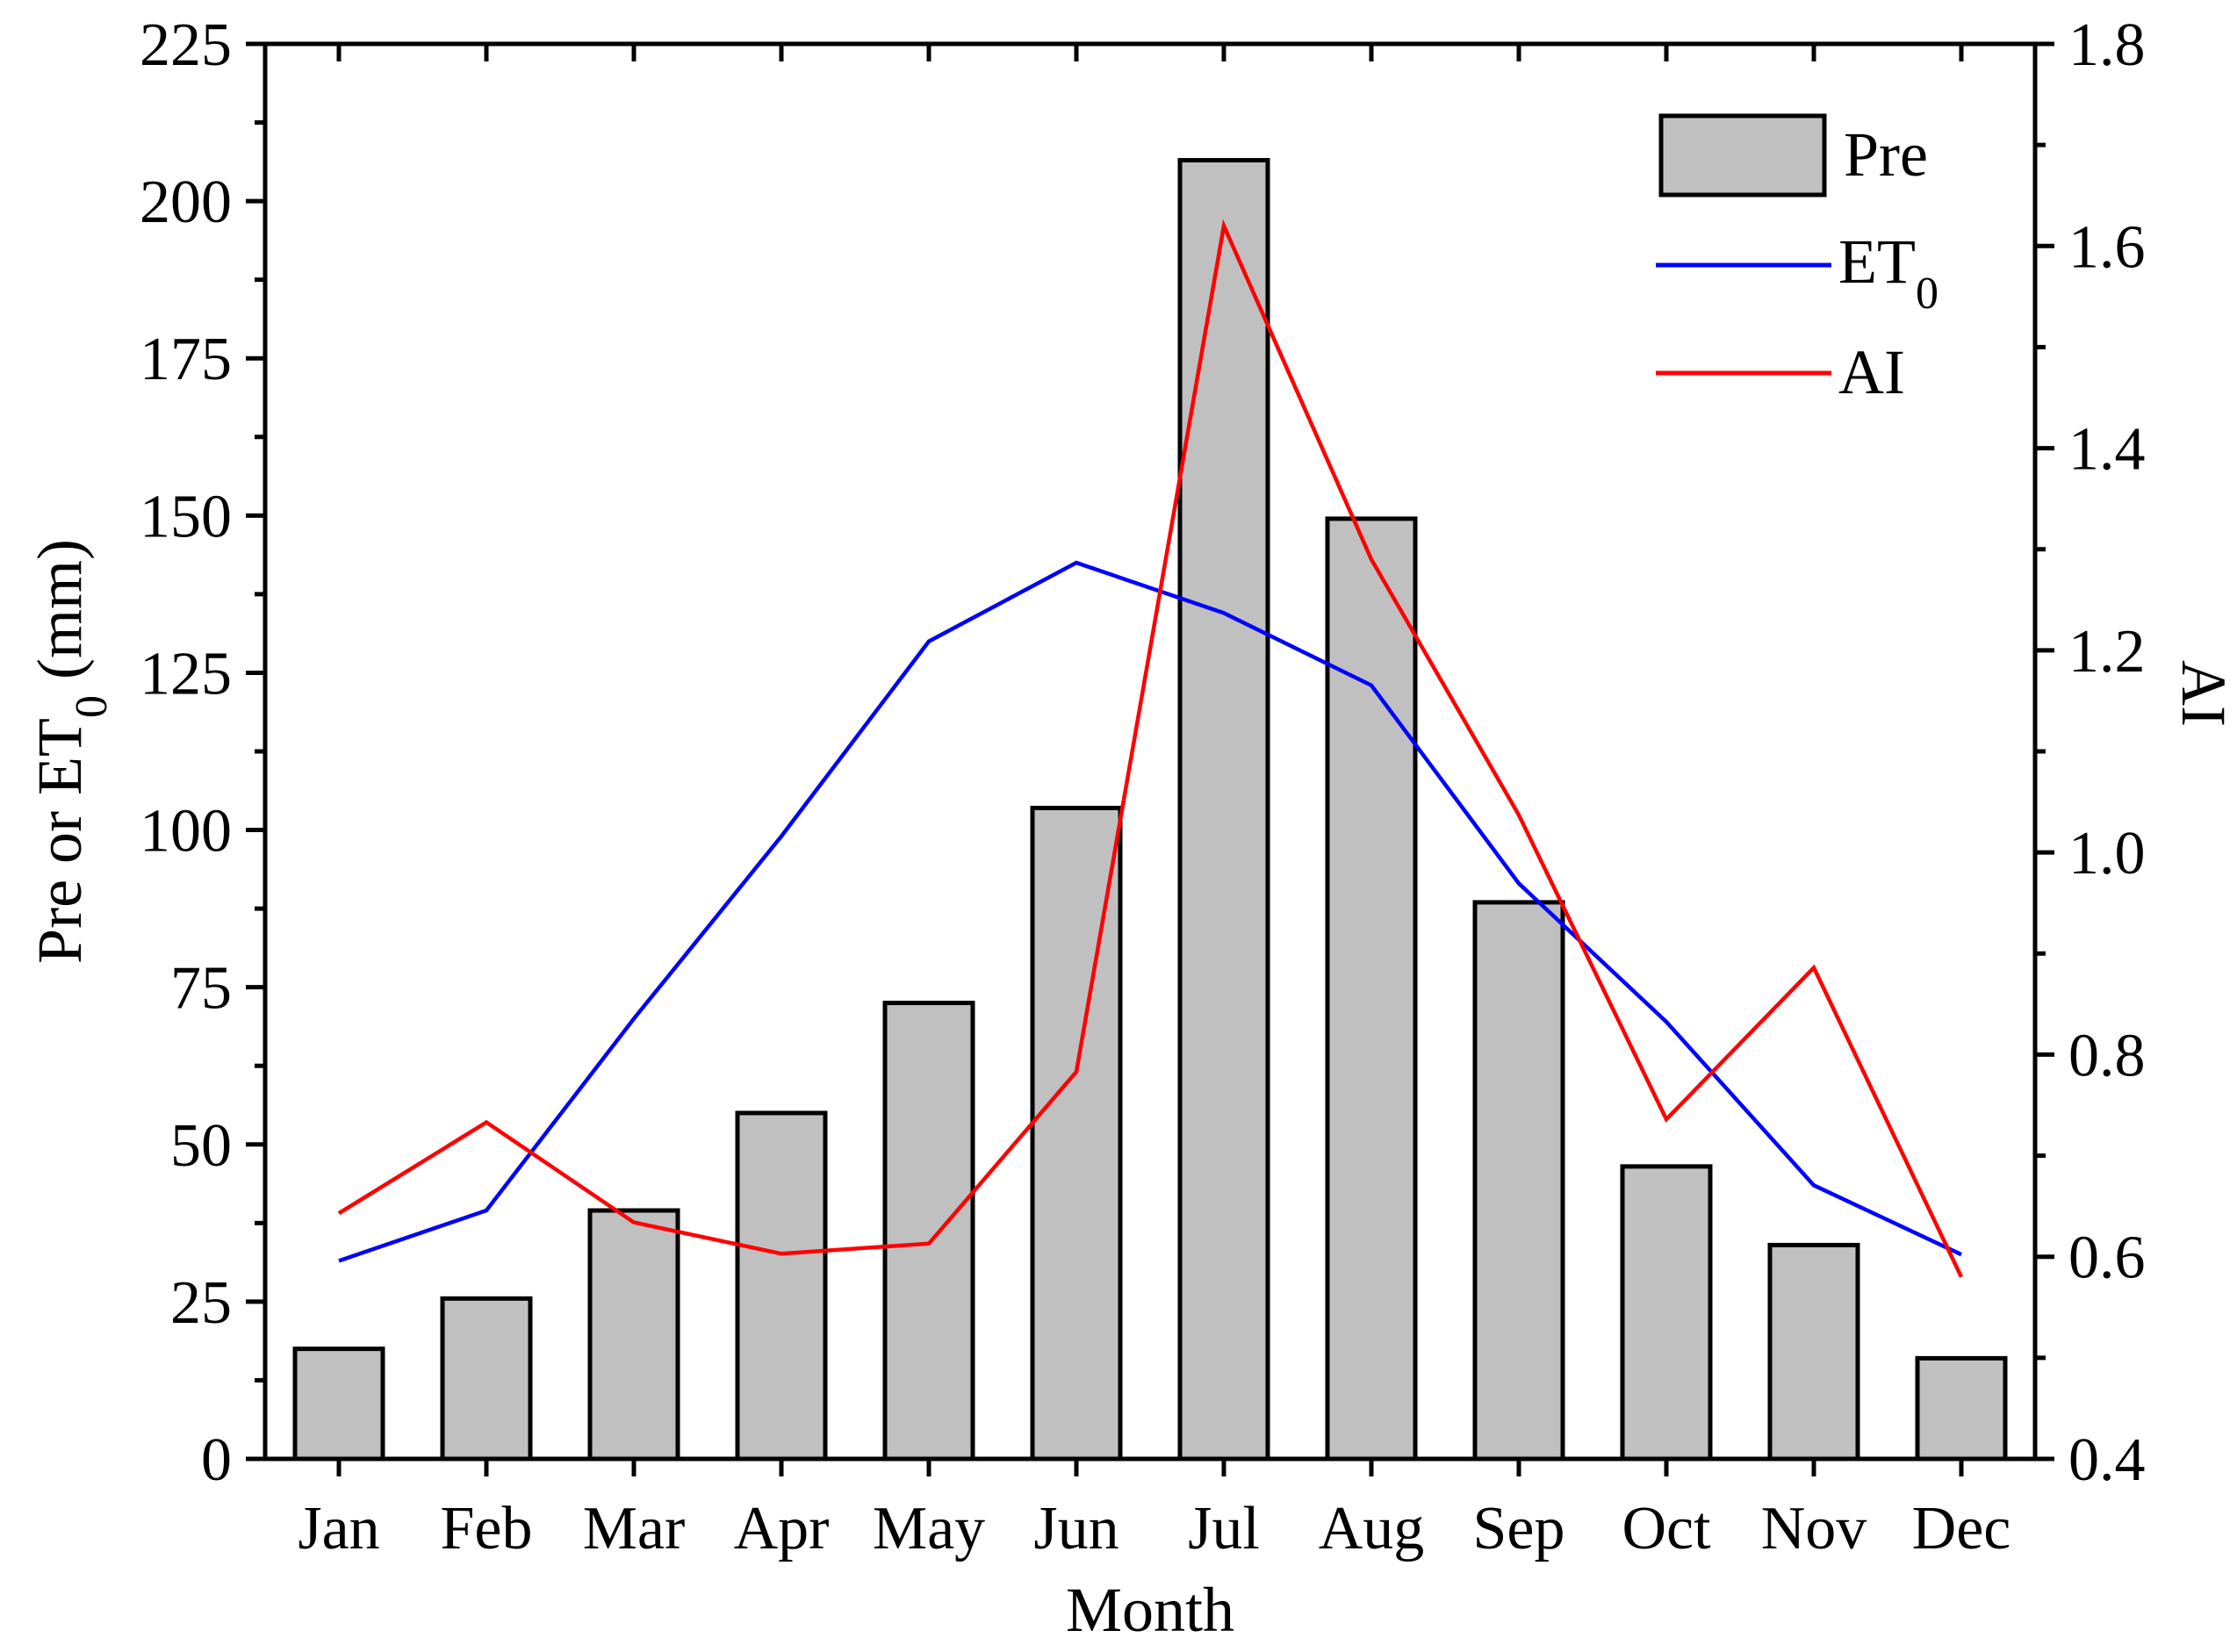 The height and width of the screenshot is (1652, 2237). What do you see at coordinates (634, 1528) in the screenshot?
I see `x-tick-label-mar: Mar` at bounding box center [634, 1528].